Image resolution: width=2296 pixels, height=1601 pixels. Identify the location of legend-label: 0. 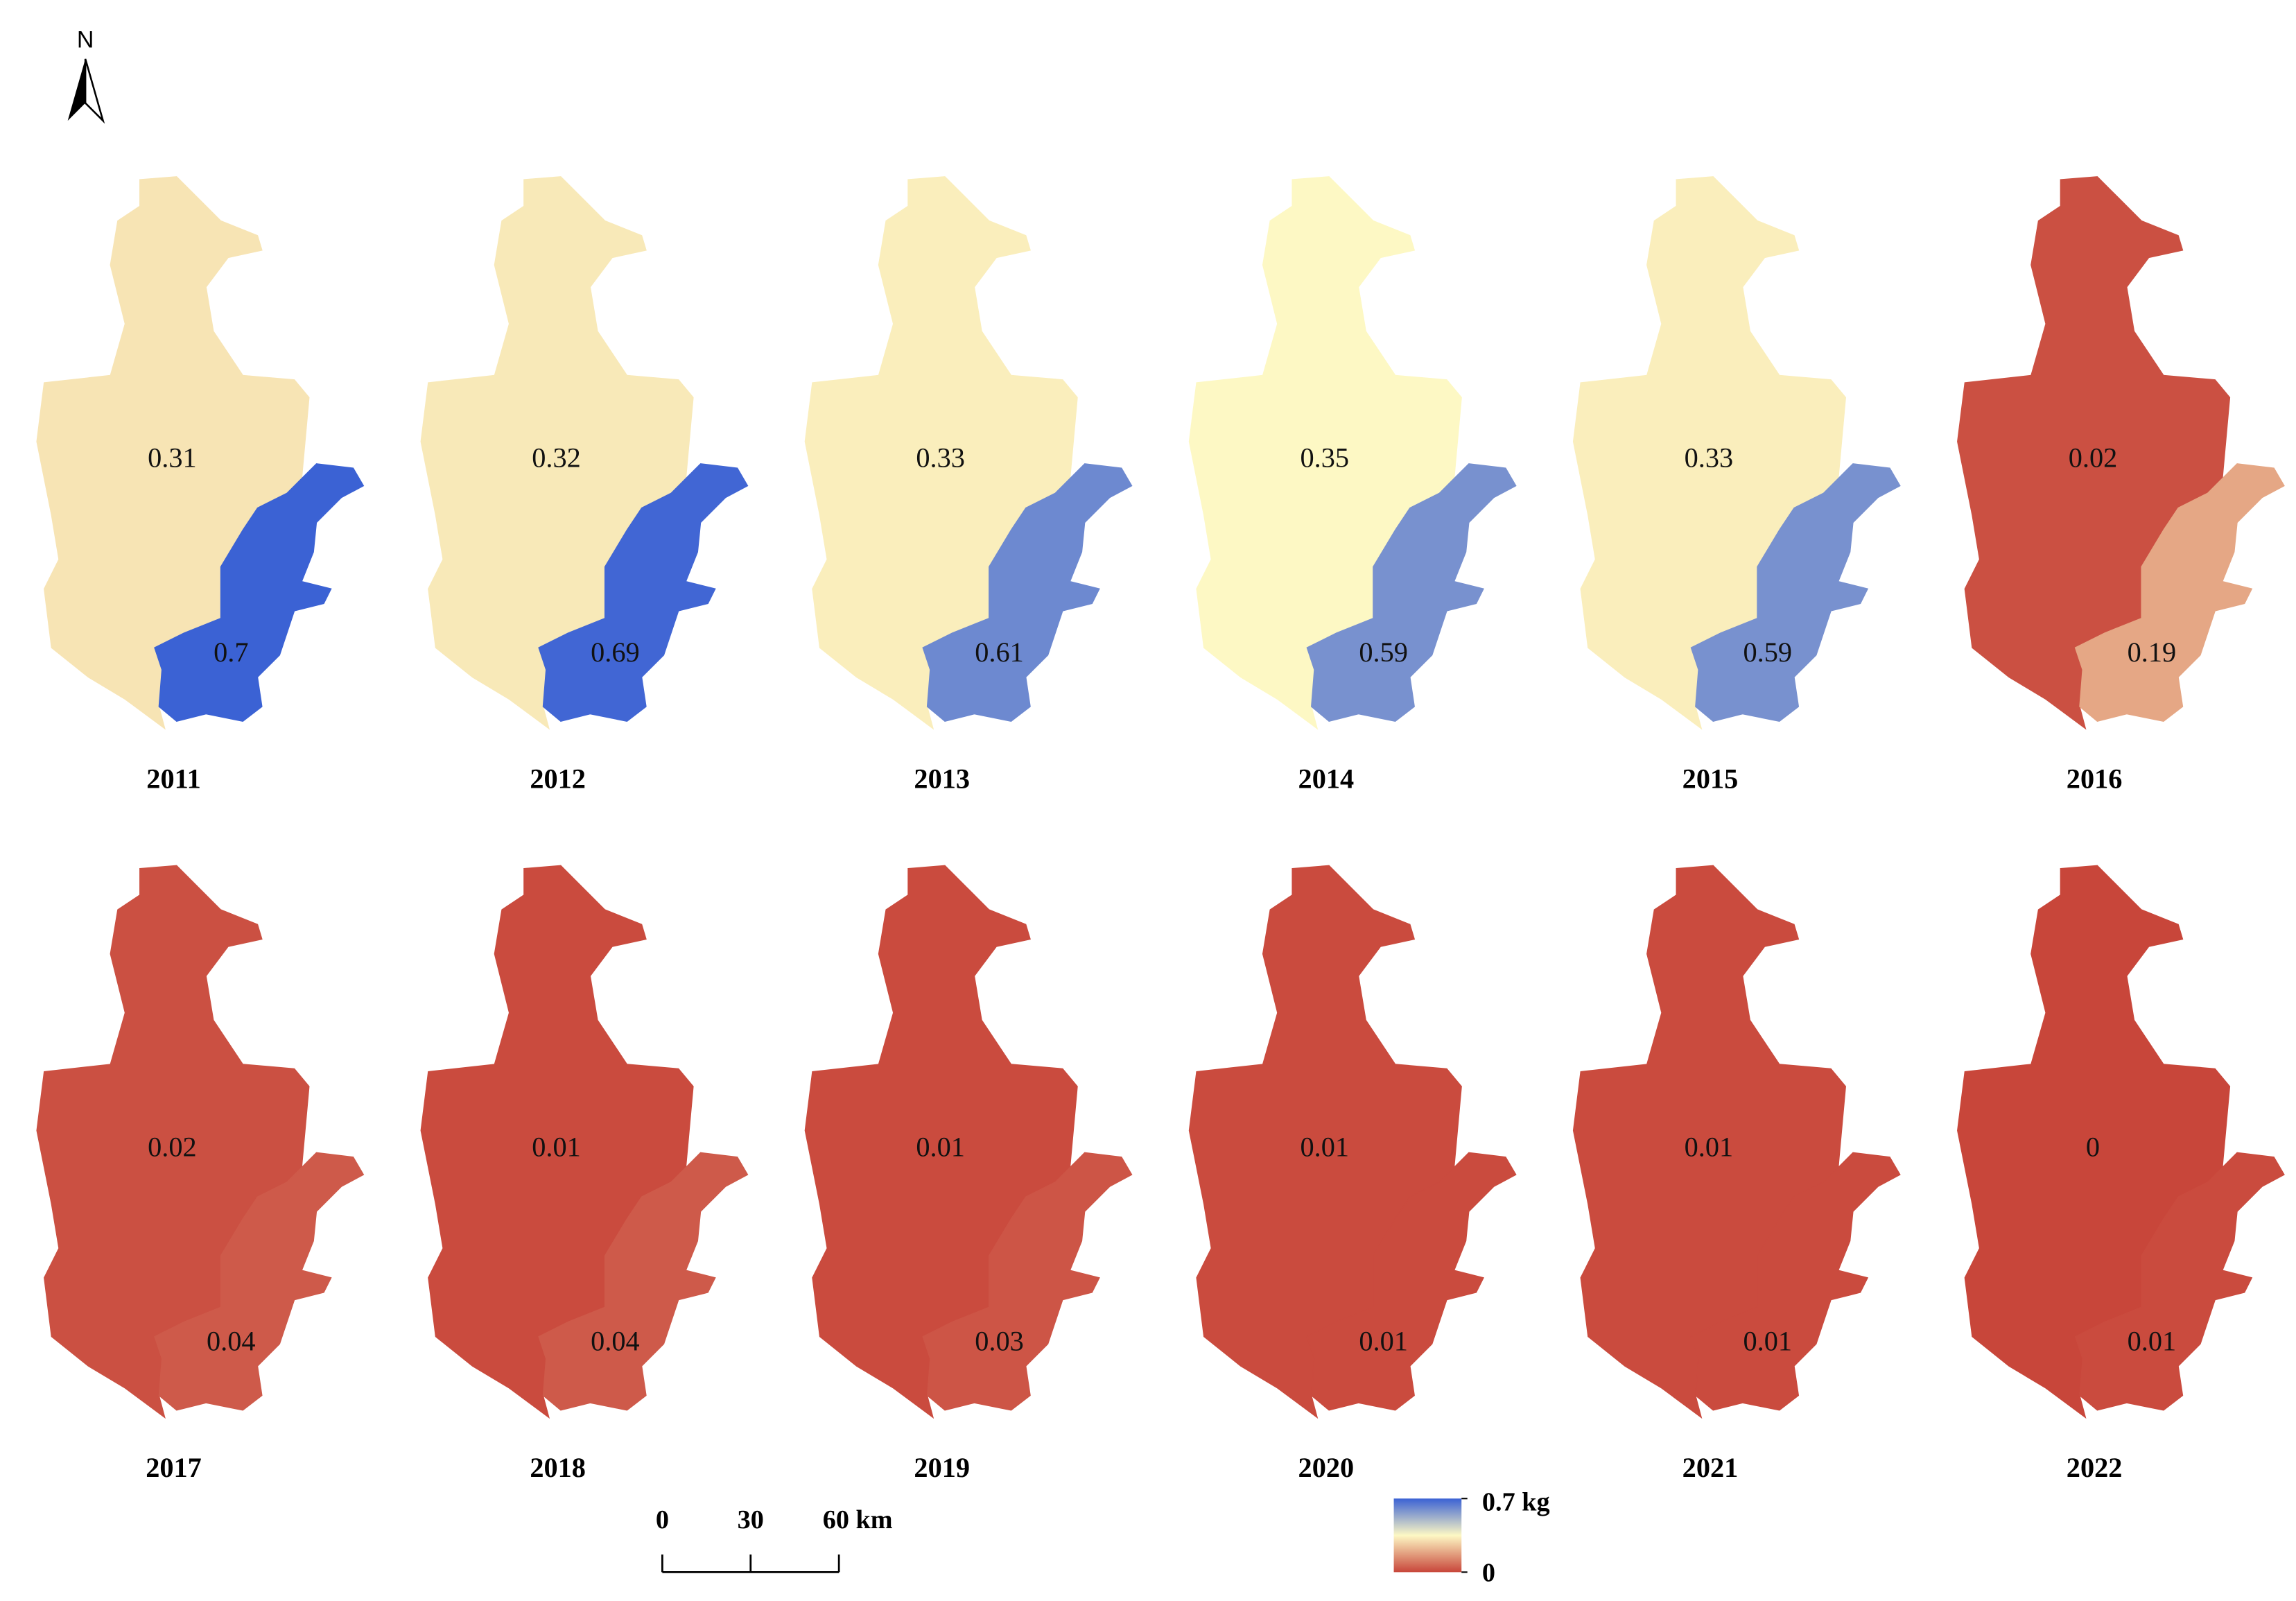
(1488, 1572).